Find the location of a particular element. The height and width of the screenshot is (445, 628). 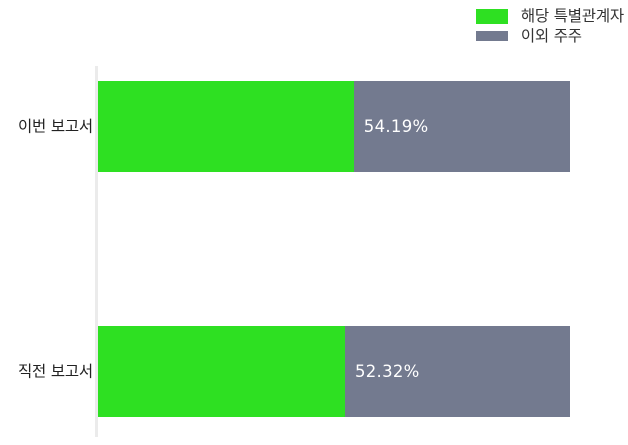

chart-legend: 해당 특별관계자 이외 주주 is located at coordinates (549, 26).